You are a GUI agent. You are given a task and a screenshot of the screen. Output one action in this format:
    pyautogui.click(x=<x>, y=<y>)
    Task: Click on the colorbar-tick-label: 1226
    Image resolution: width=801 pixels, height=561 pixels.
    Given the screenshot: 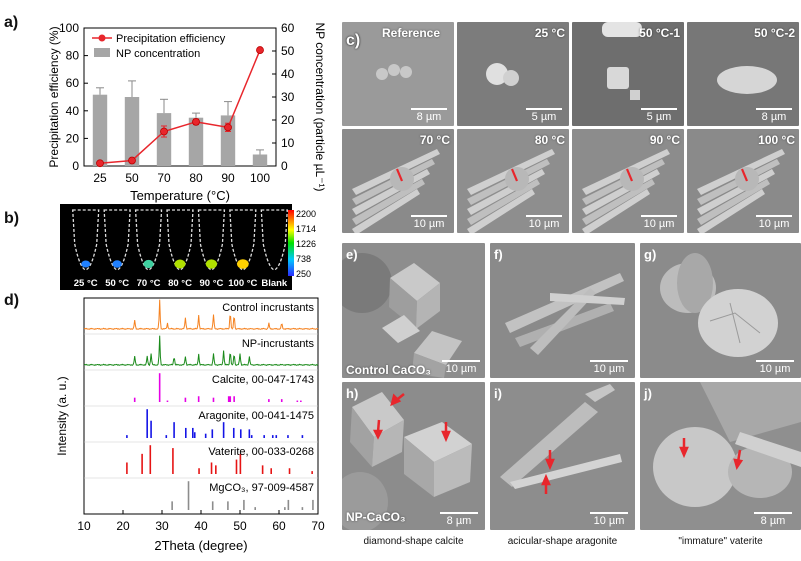 What is the action you would take?
    pyautogui.click(x=306, y=244)
    